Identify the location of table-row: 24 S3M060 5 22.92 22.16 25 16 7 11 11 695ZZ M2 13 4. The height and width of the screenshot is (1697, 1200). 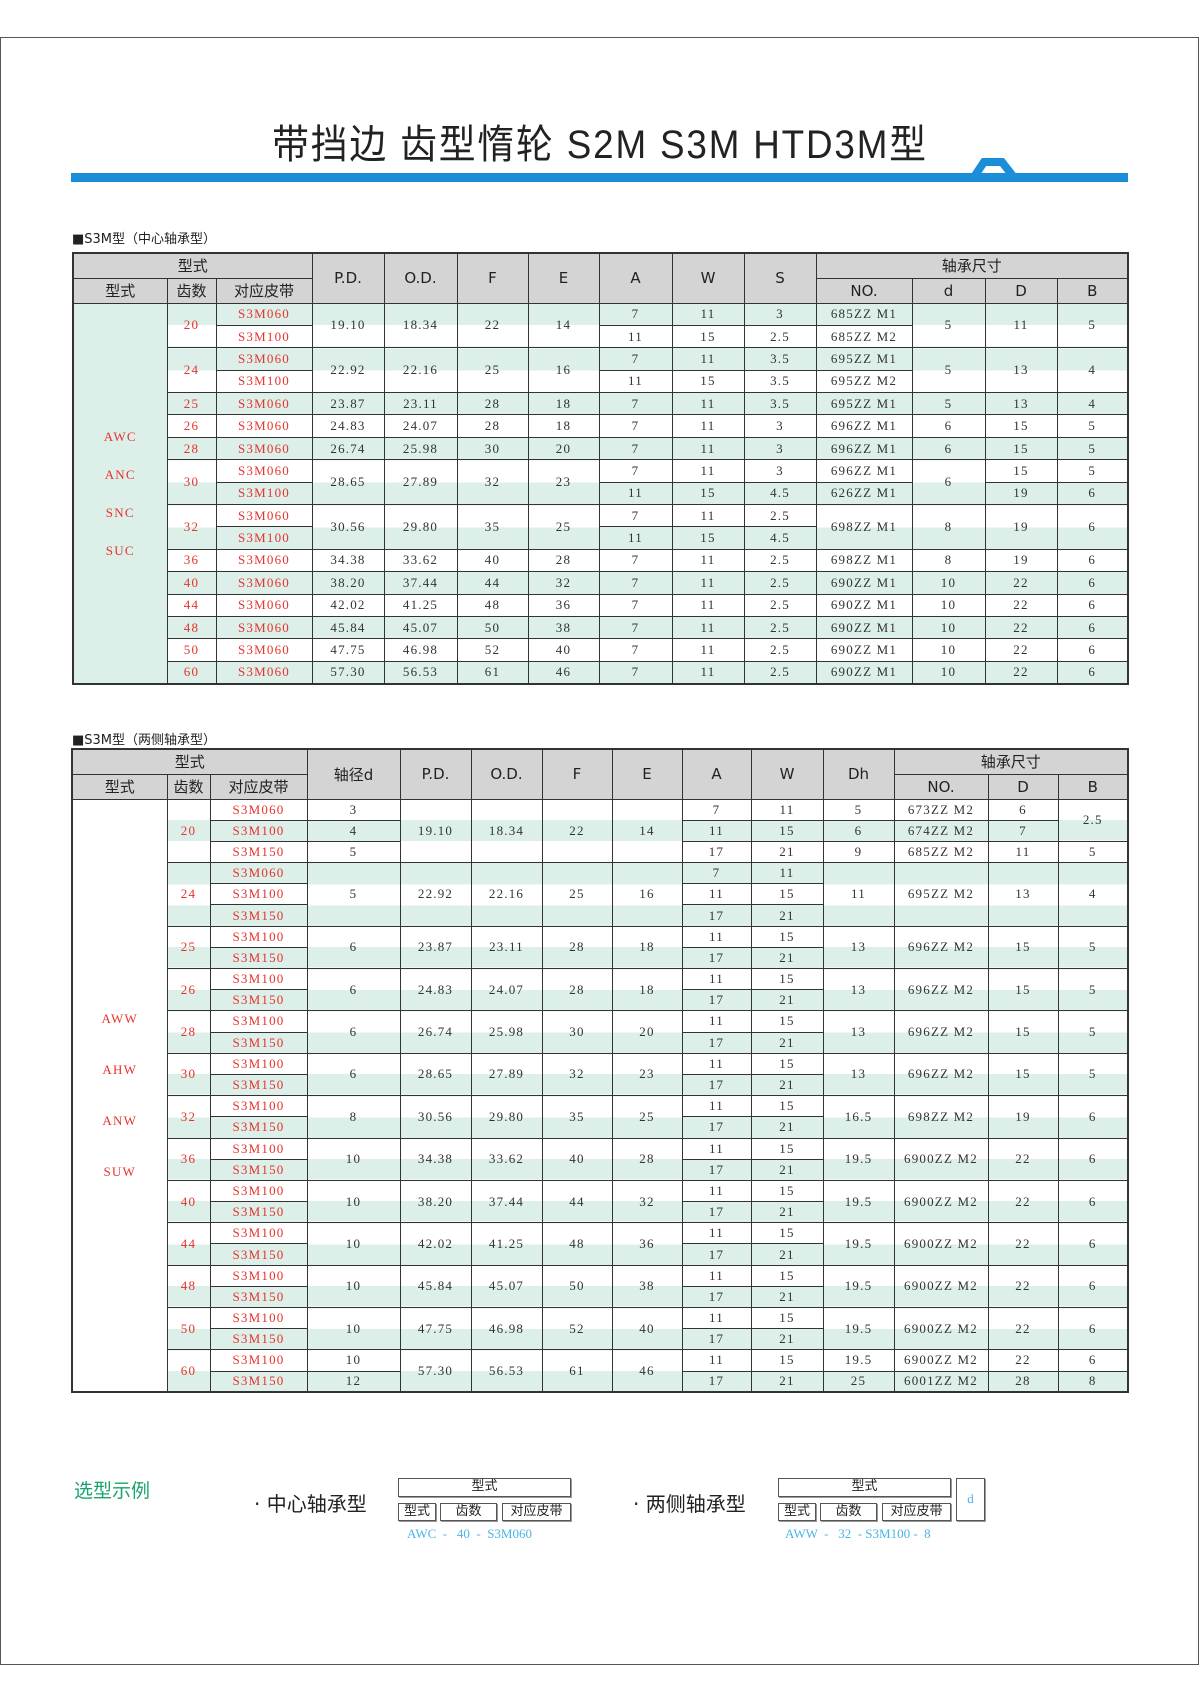
(600, 894).